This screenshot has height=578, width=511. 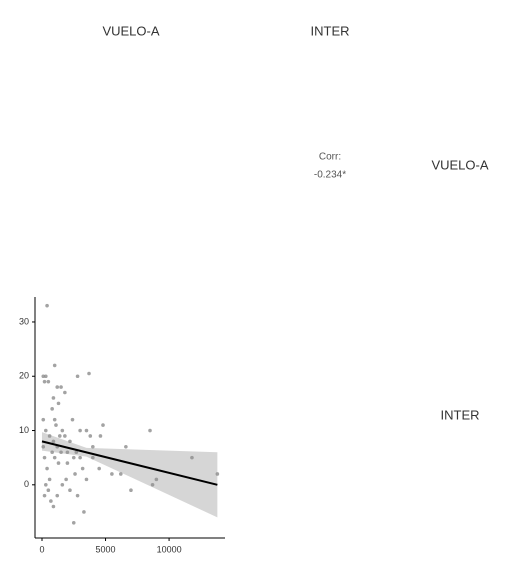 I want to click on column-label: VUELO-A, so click(x=130, y=30).